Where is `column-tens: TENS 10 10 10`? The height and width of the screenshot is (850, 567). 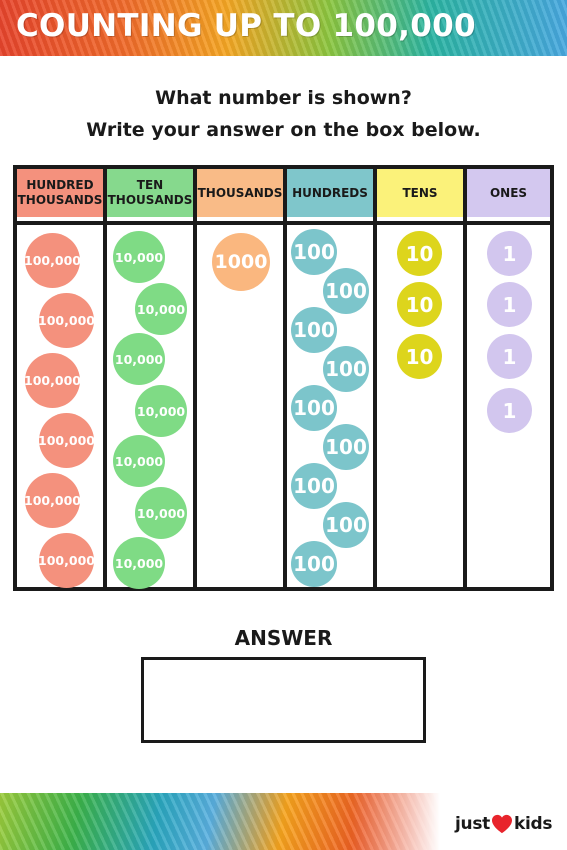
column-tens: TENS 10 10 10 is located at coordinates (420, 378).